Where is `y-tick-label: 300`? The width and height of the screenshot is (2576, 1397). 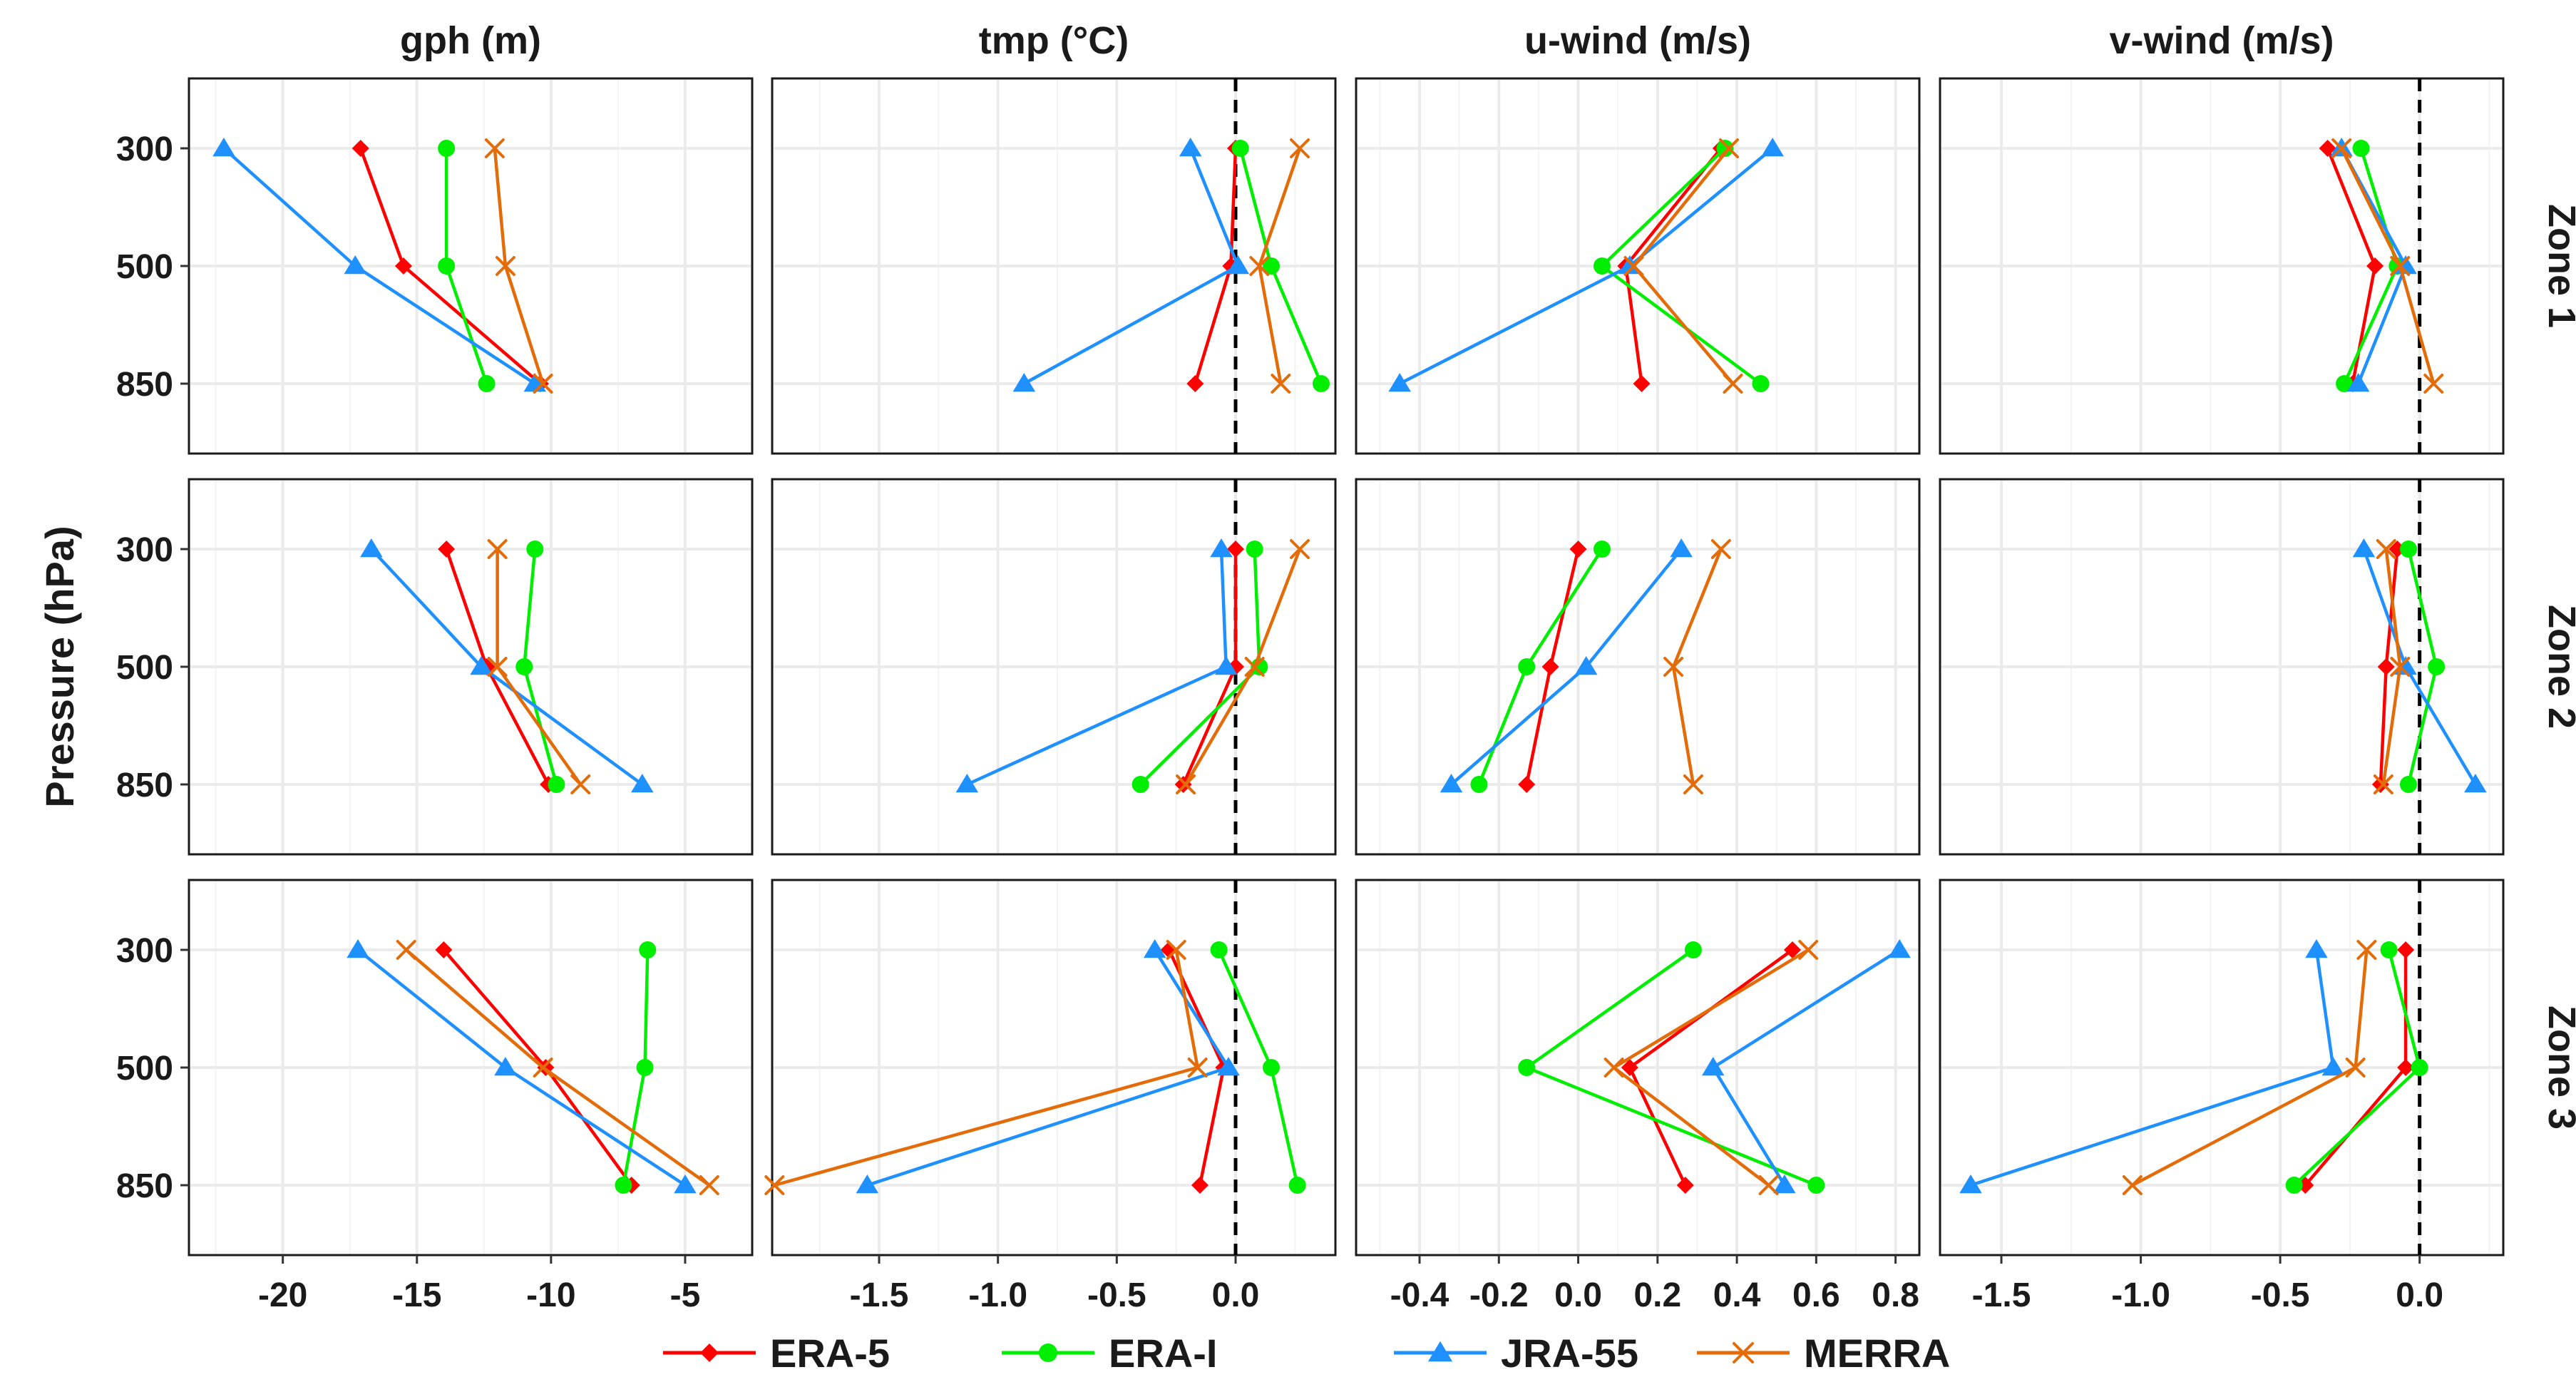 y-tick-label: 300 is located at coordinates (144, 951).